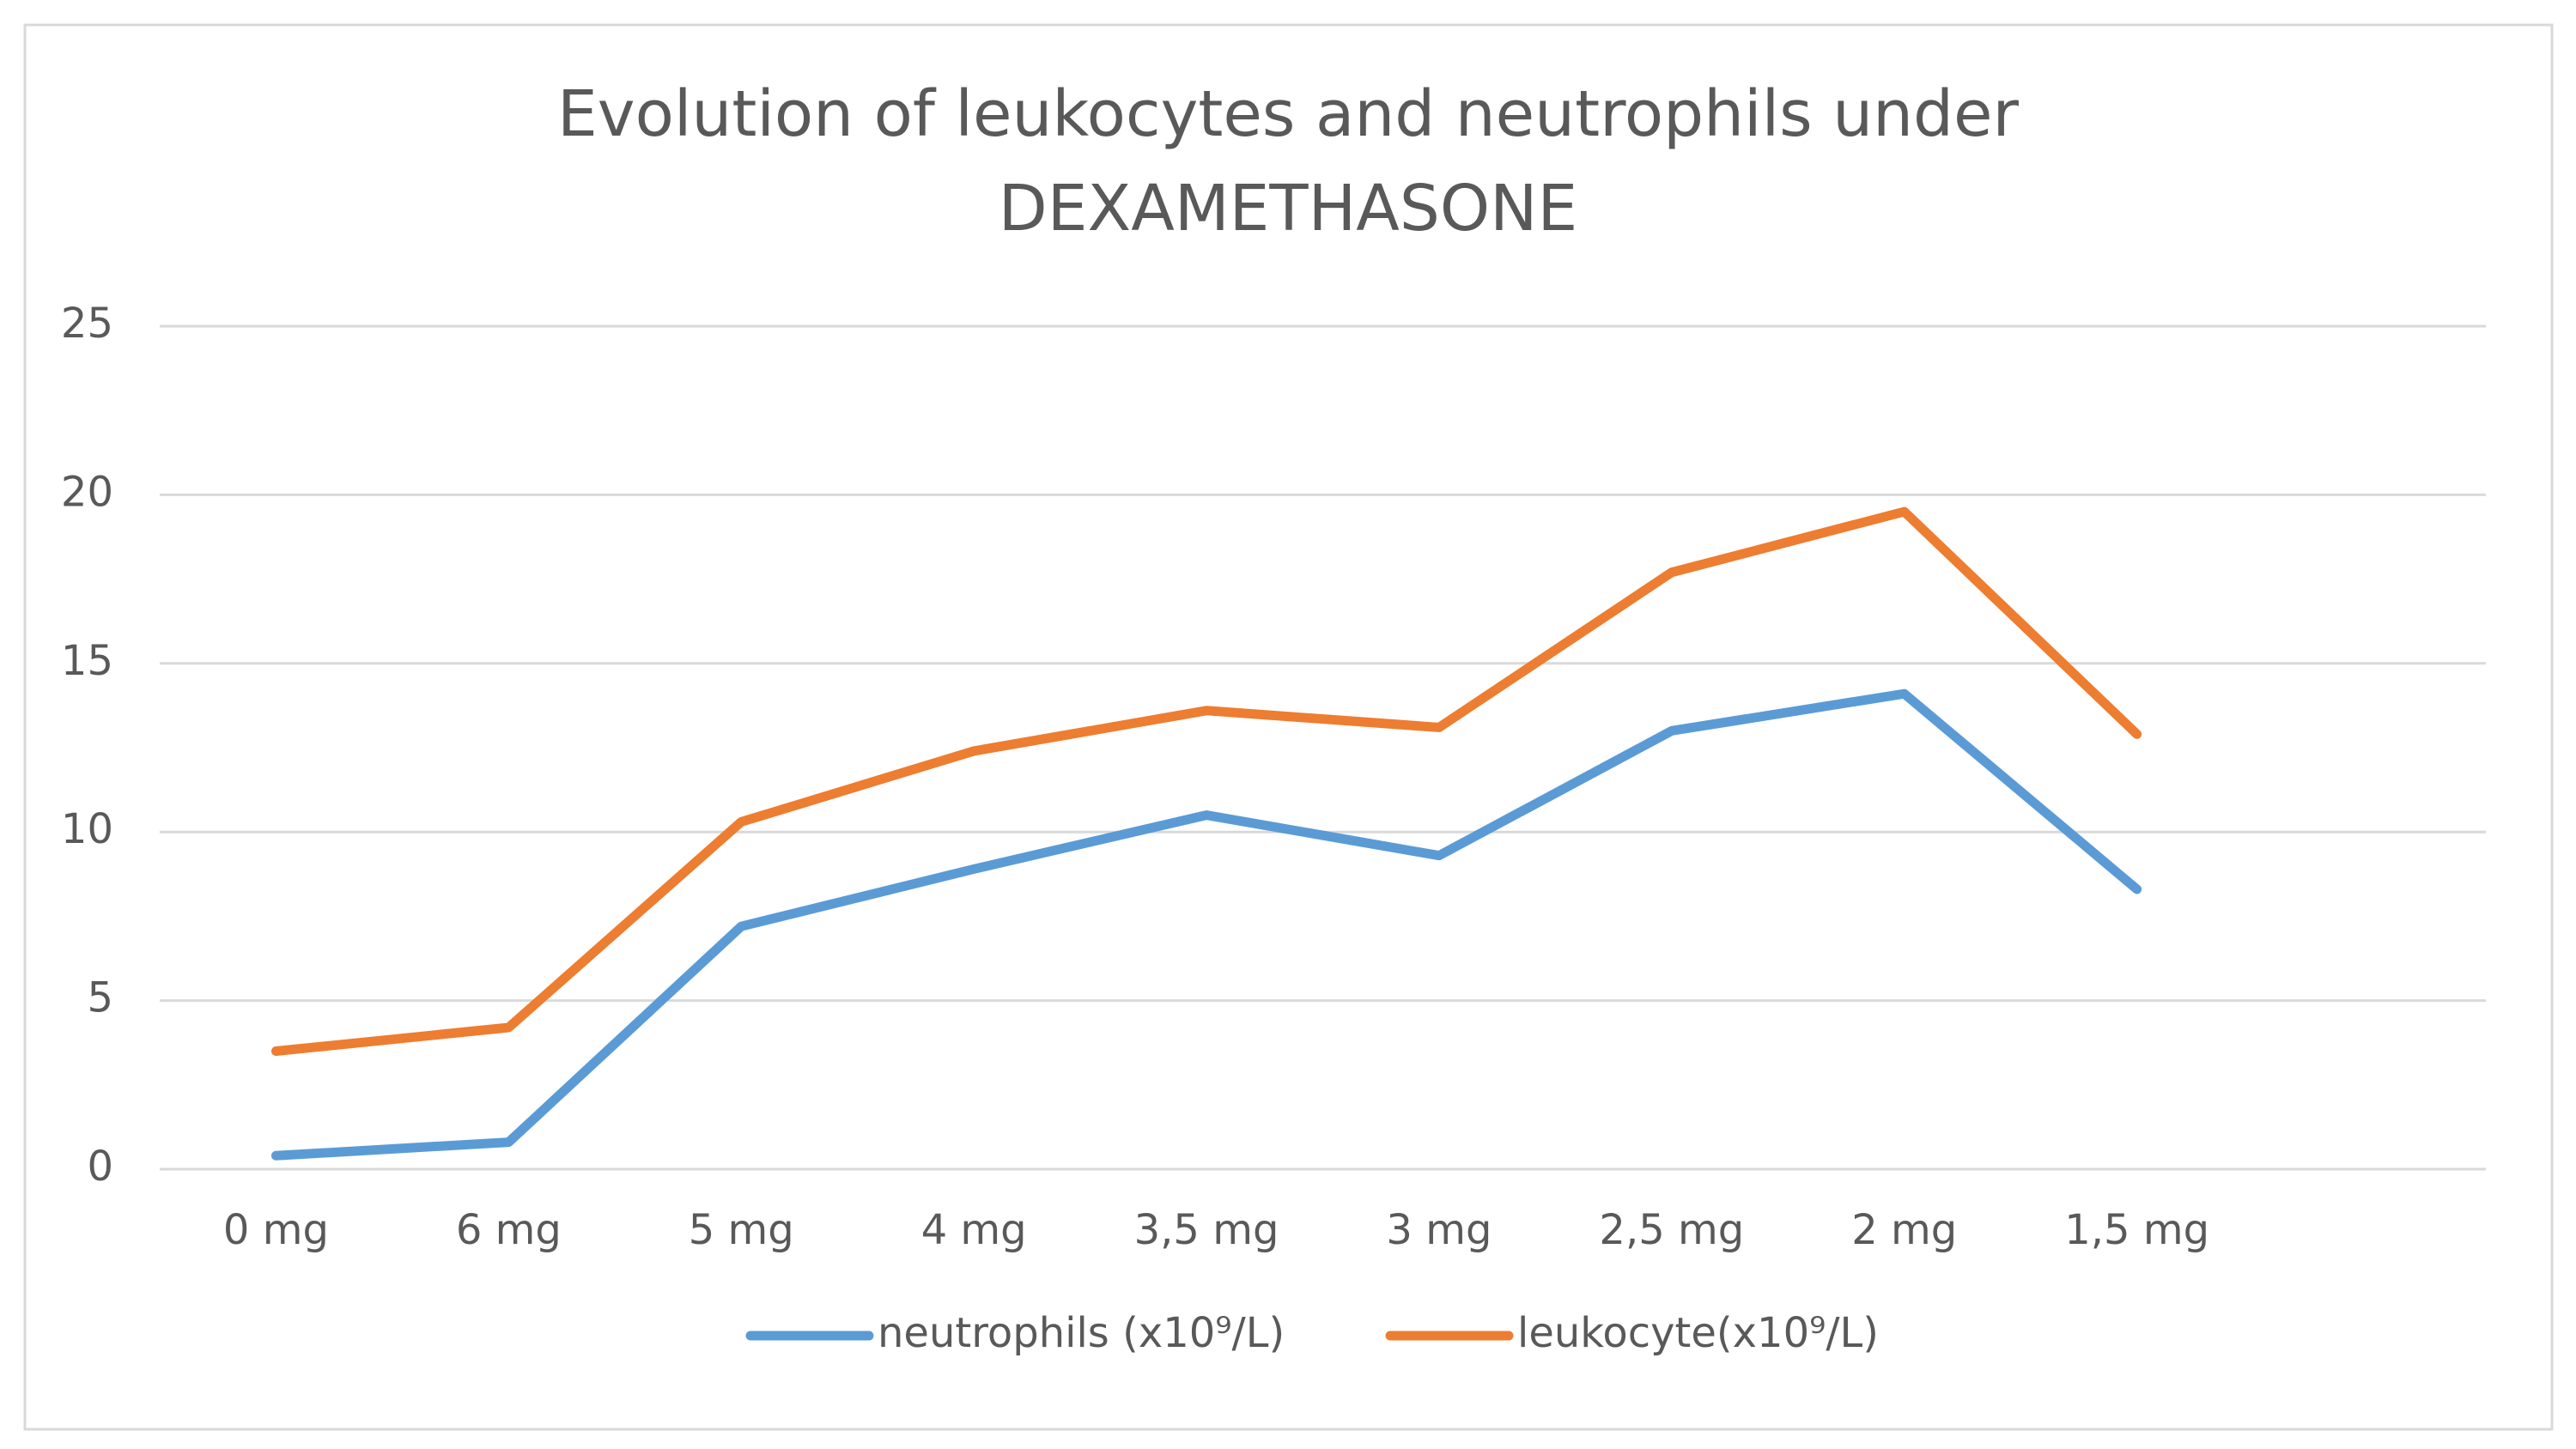 Image resolution: width=2576 pixels, height=1449 pixels. What do you see at coordinates (1081, 1333) in the screenshot?
I see `legend-label: neutrophils (x10⁹/L)` at bounding box center [1081, 1333].